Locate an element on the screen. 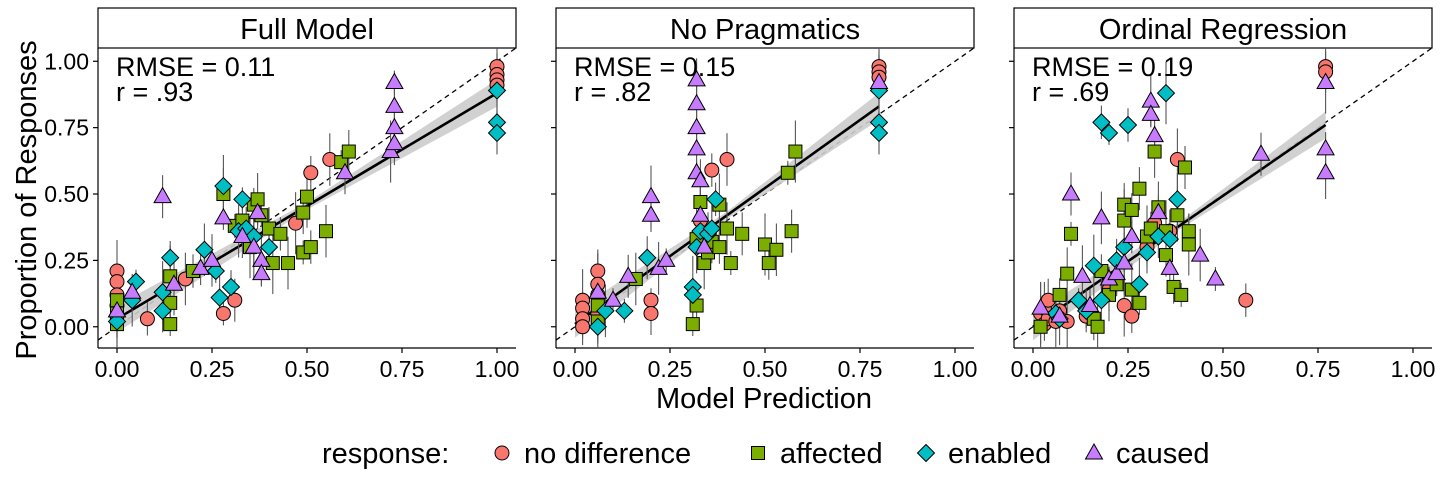  legend-key-affected is located at coordinates (758, 453).